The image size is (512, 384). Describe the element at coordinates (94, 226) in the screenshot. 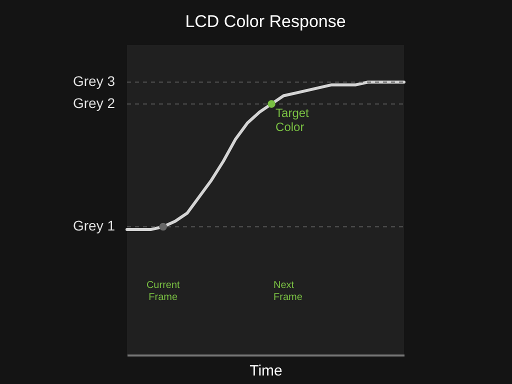

I see `ref-line-label: Grey 1` at that location.